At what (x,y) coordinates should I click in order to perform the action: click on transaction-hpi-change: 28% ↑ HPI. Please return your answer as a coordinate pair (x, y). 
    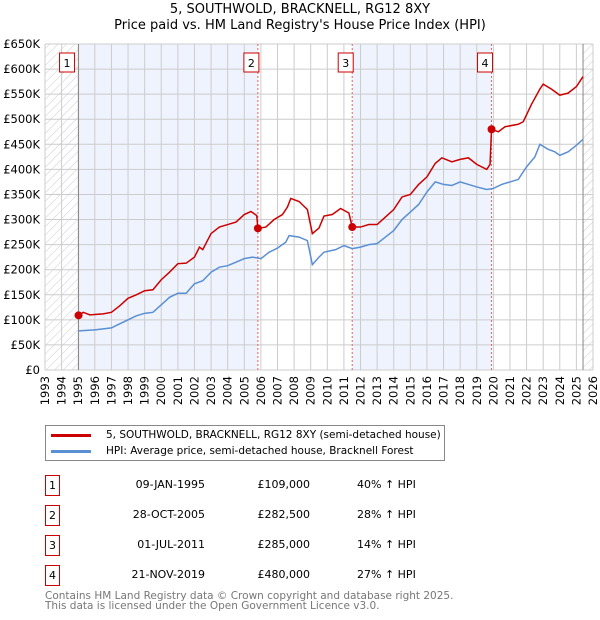
    Looking at the image, I should click on (386, 514).